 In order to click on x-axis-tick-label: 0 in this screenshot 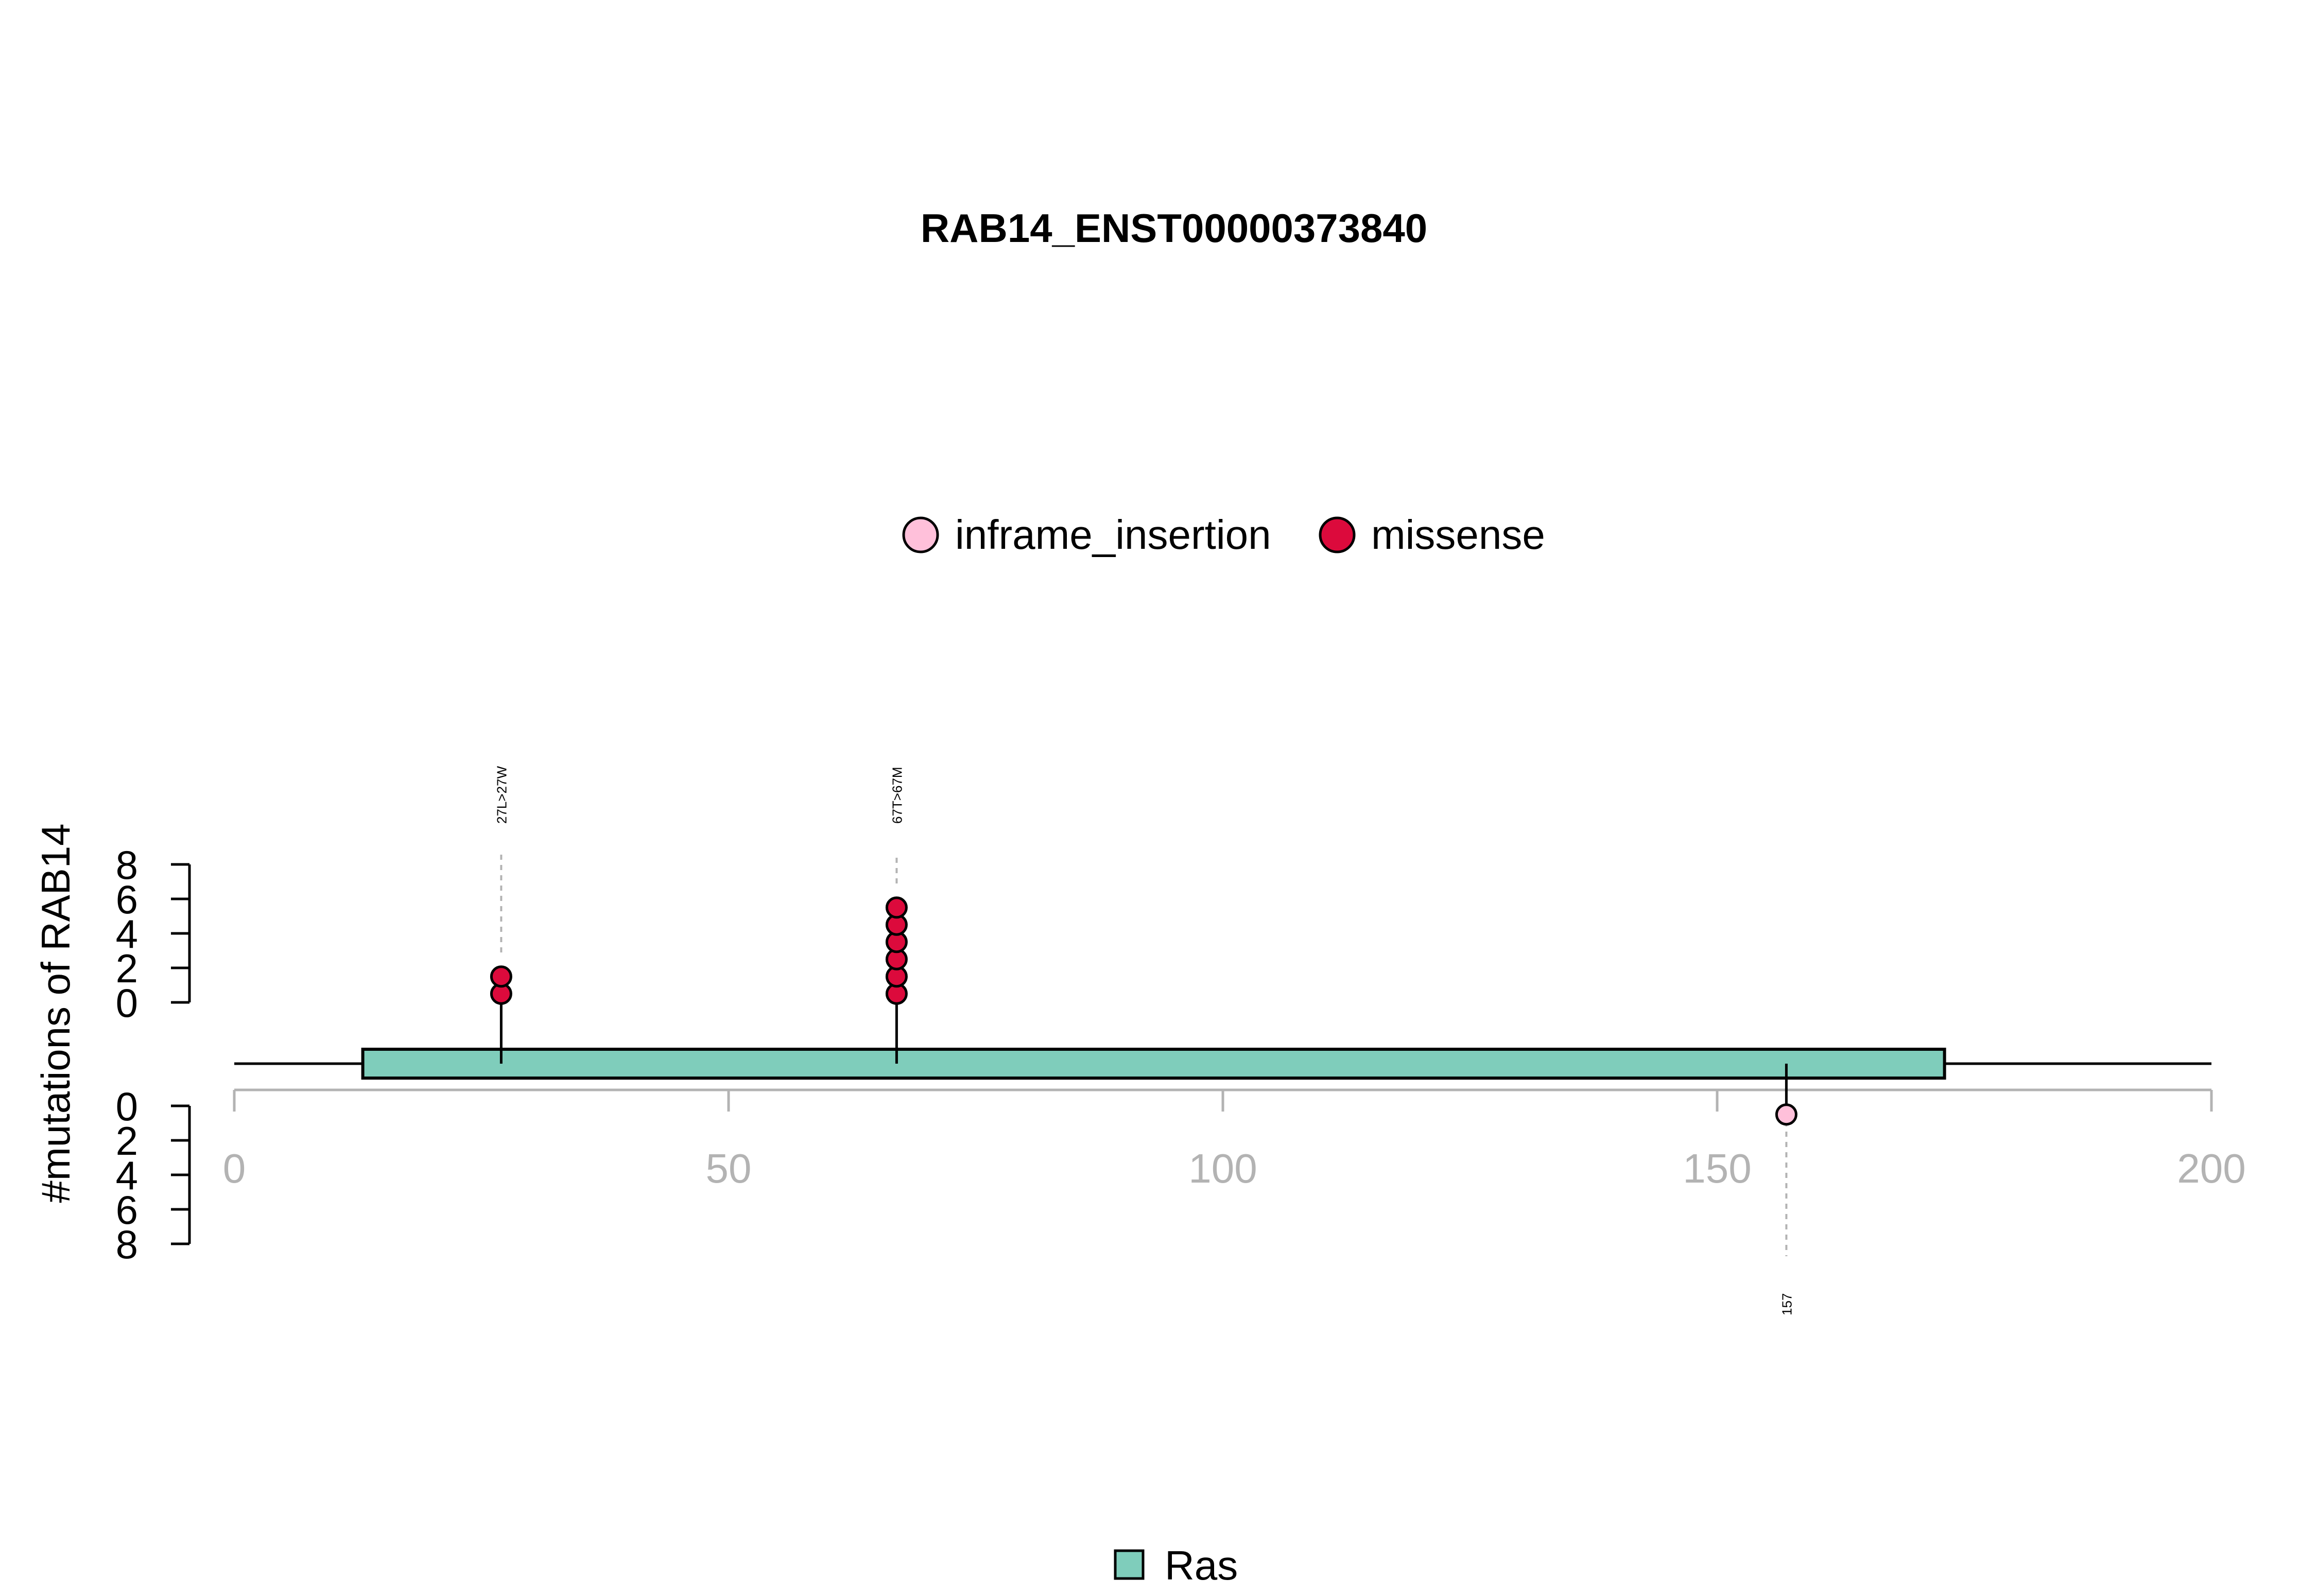, I will do `click(234, 1168)`.